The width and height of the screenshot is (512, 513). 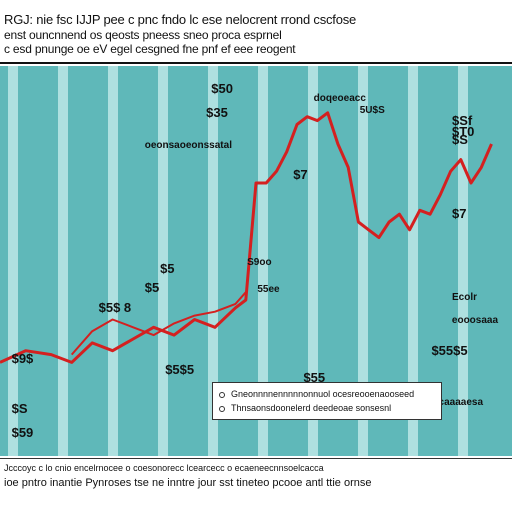 I want to click on data-label: S9oo, so click(x=259, y=262).